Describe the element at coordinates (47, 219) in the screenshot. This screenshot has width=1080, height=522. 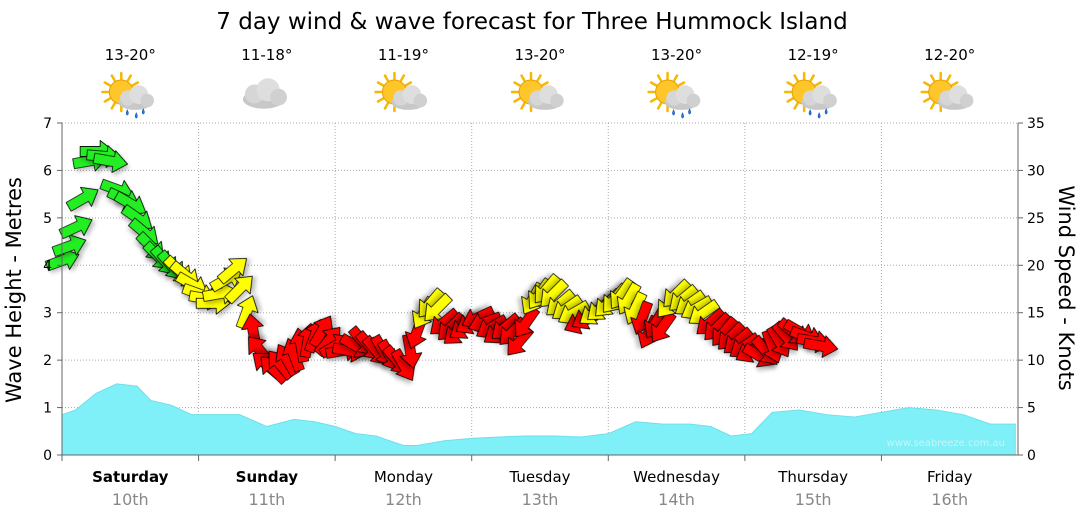
I see `left-tick-label: 5` at that location.